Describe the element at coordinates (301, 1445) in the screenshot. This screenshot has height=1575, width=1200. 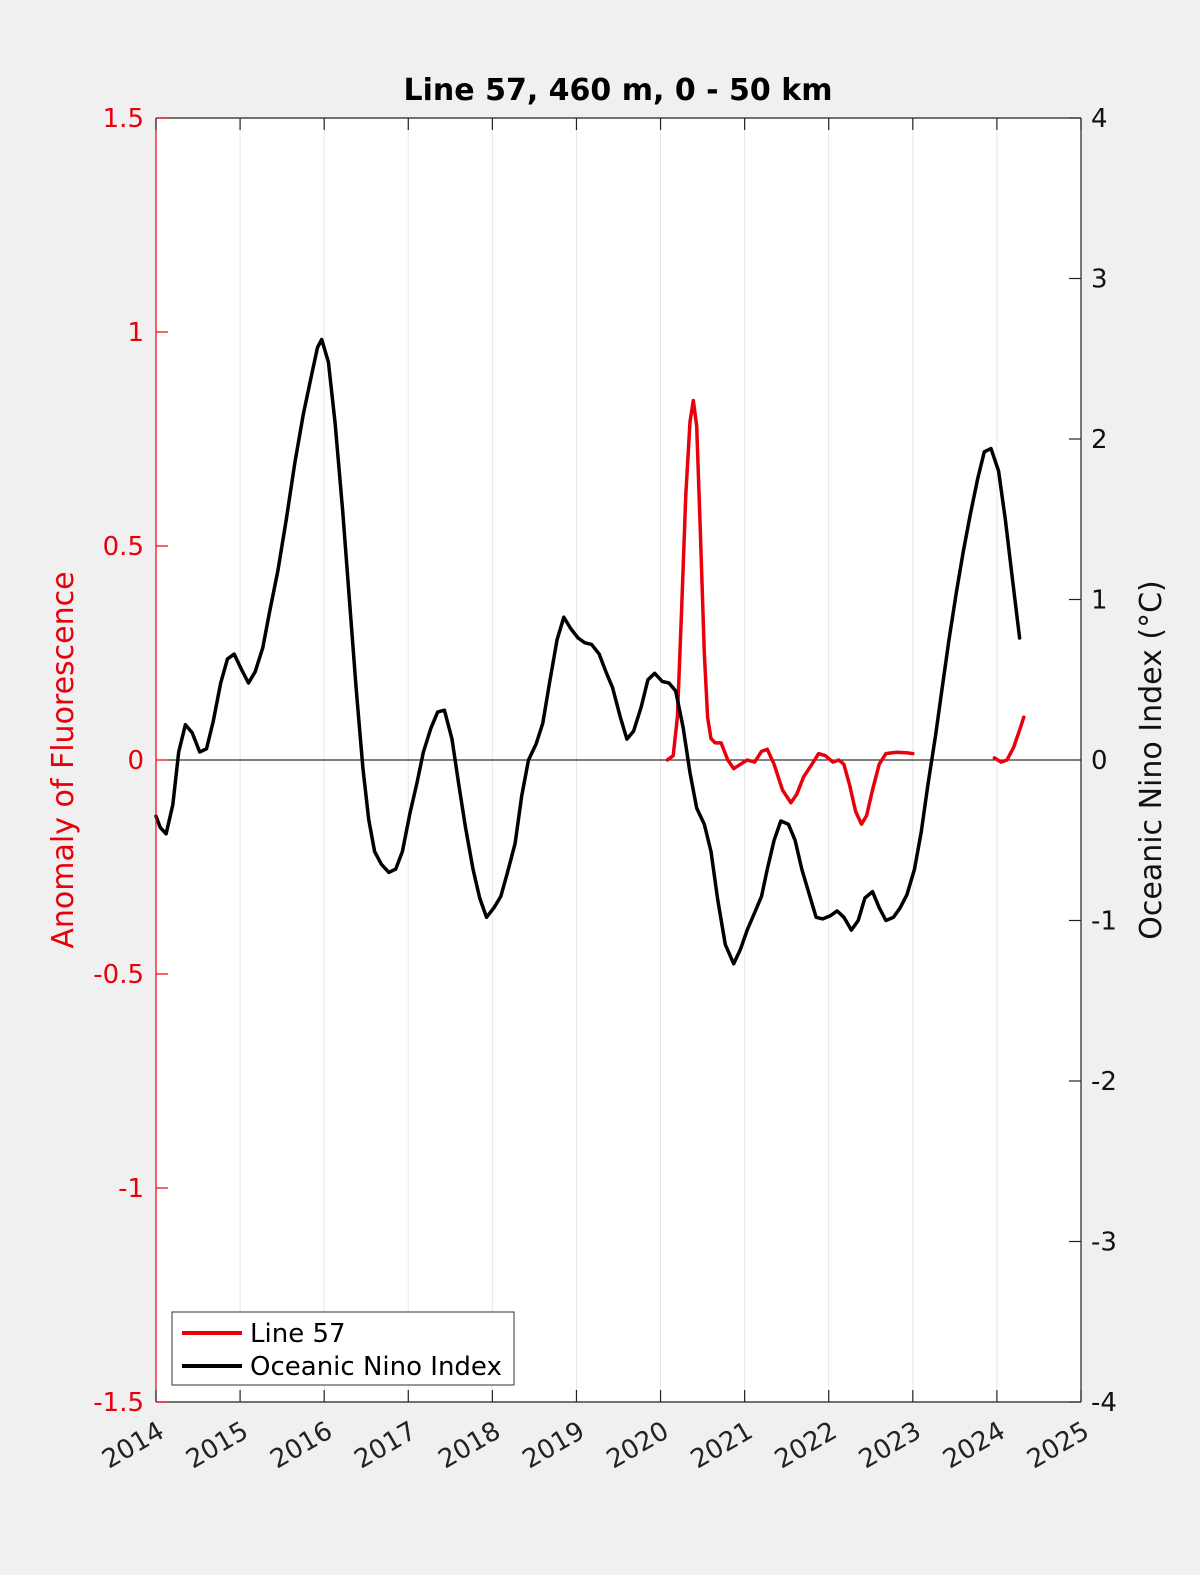
I see `x-tick-label: 2016` at that location.